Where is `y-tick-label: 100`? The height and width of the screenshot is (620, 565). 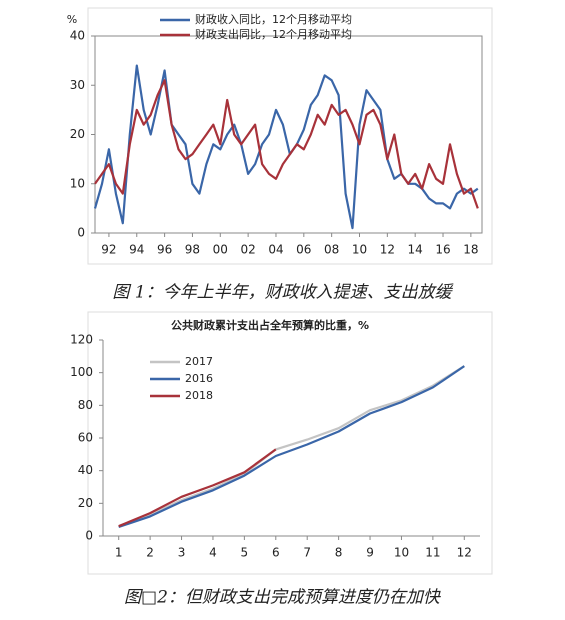
y-tick-label: 100 is located at coordinates (81, 372).